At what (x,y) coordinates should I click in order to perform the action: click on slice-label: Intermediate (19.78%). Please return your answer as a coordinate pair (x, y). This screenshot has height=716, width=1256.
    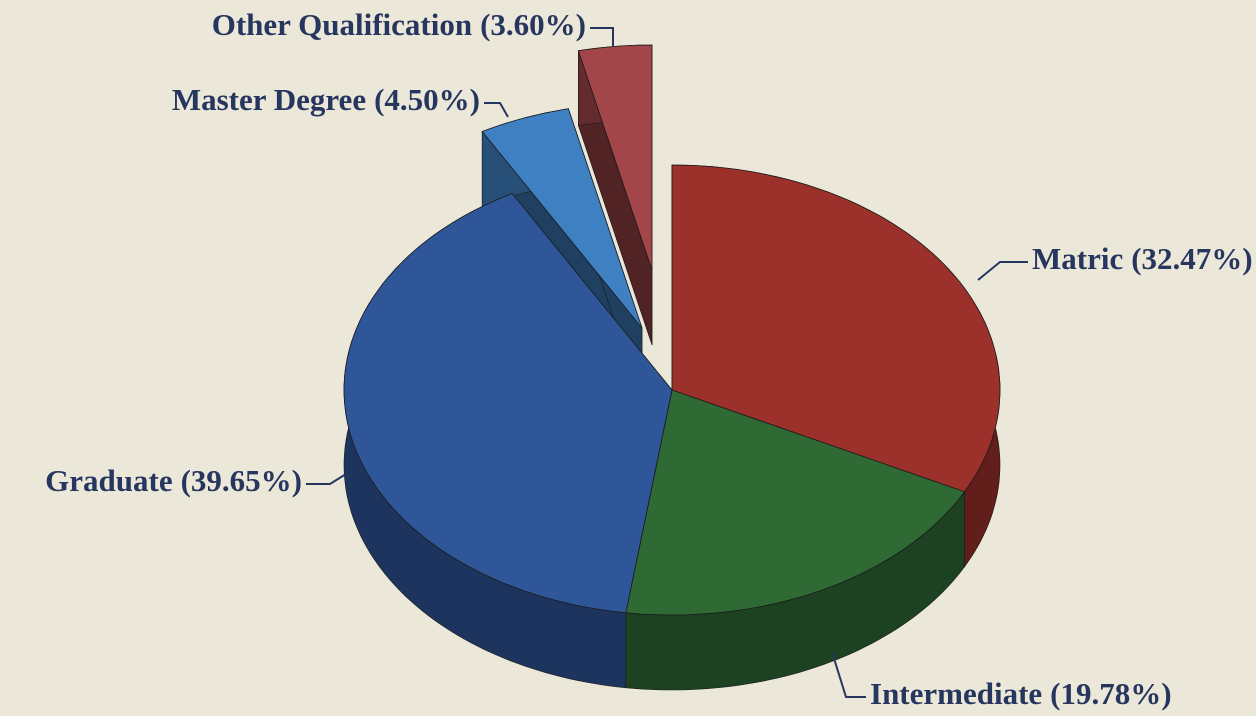
    Looking at the image, I should click on (1021, 693).